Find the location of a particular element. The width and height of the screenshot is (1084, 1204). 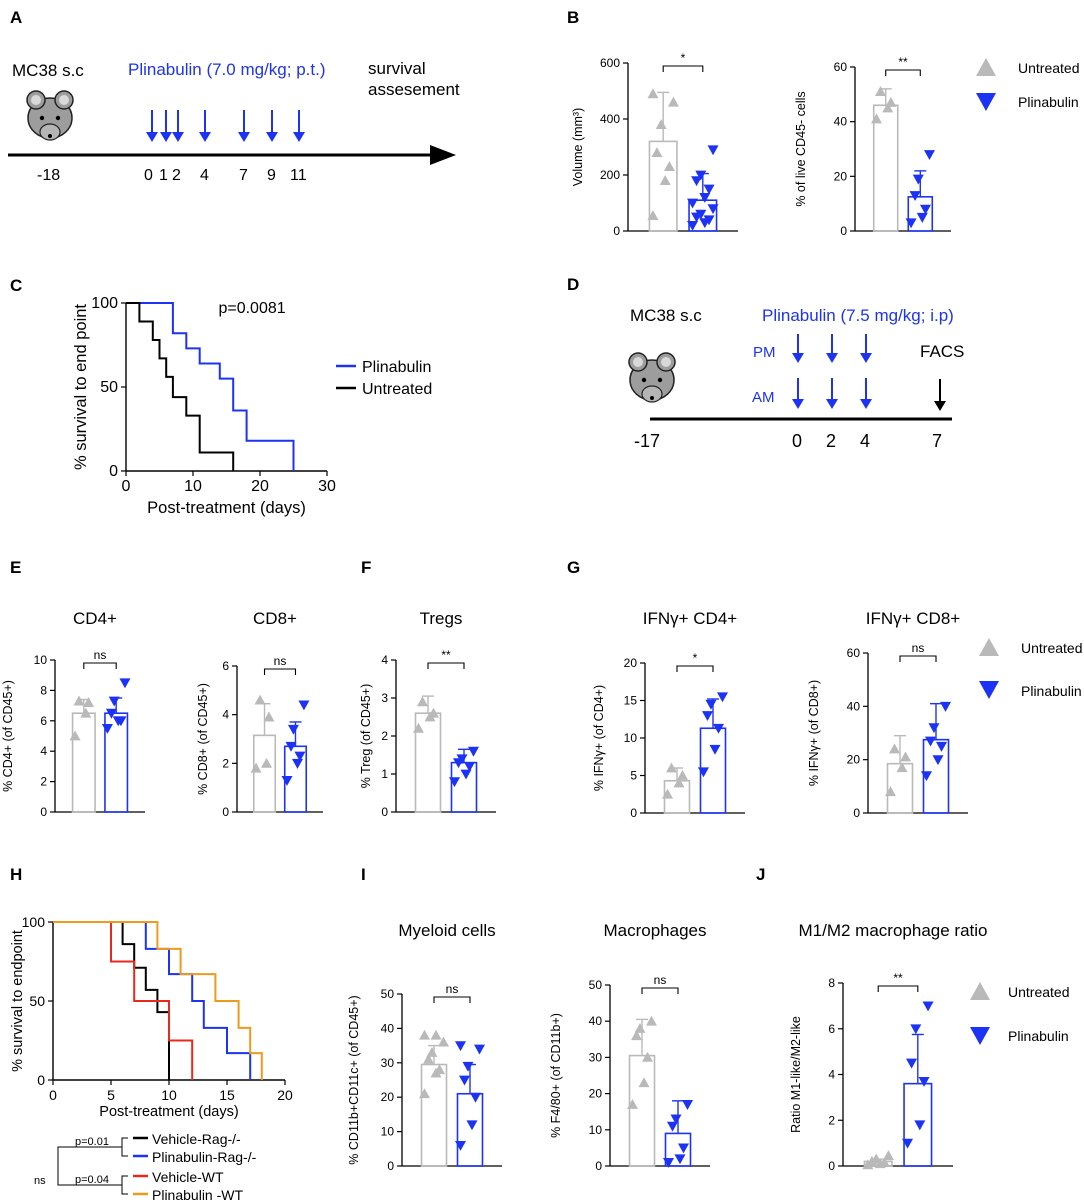

y-axis-label: % of live CD45- cells is located at coordinates (801, 148).